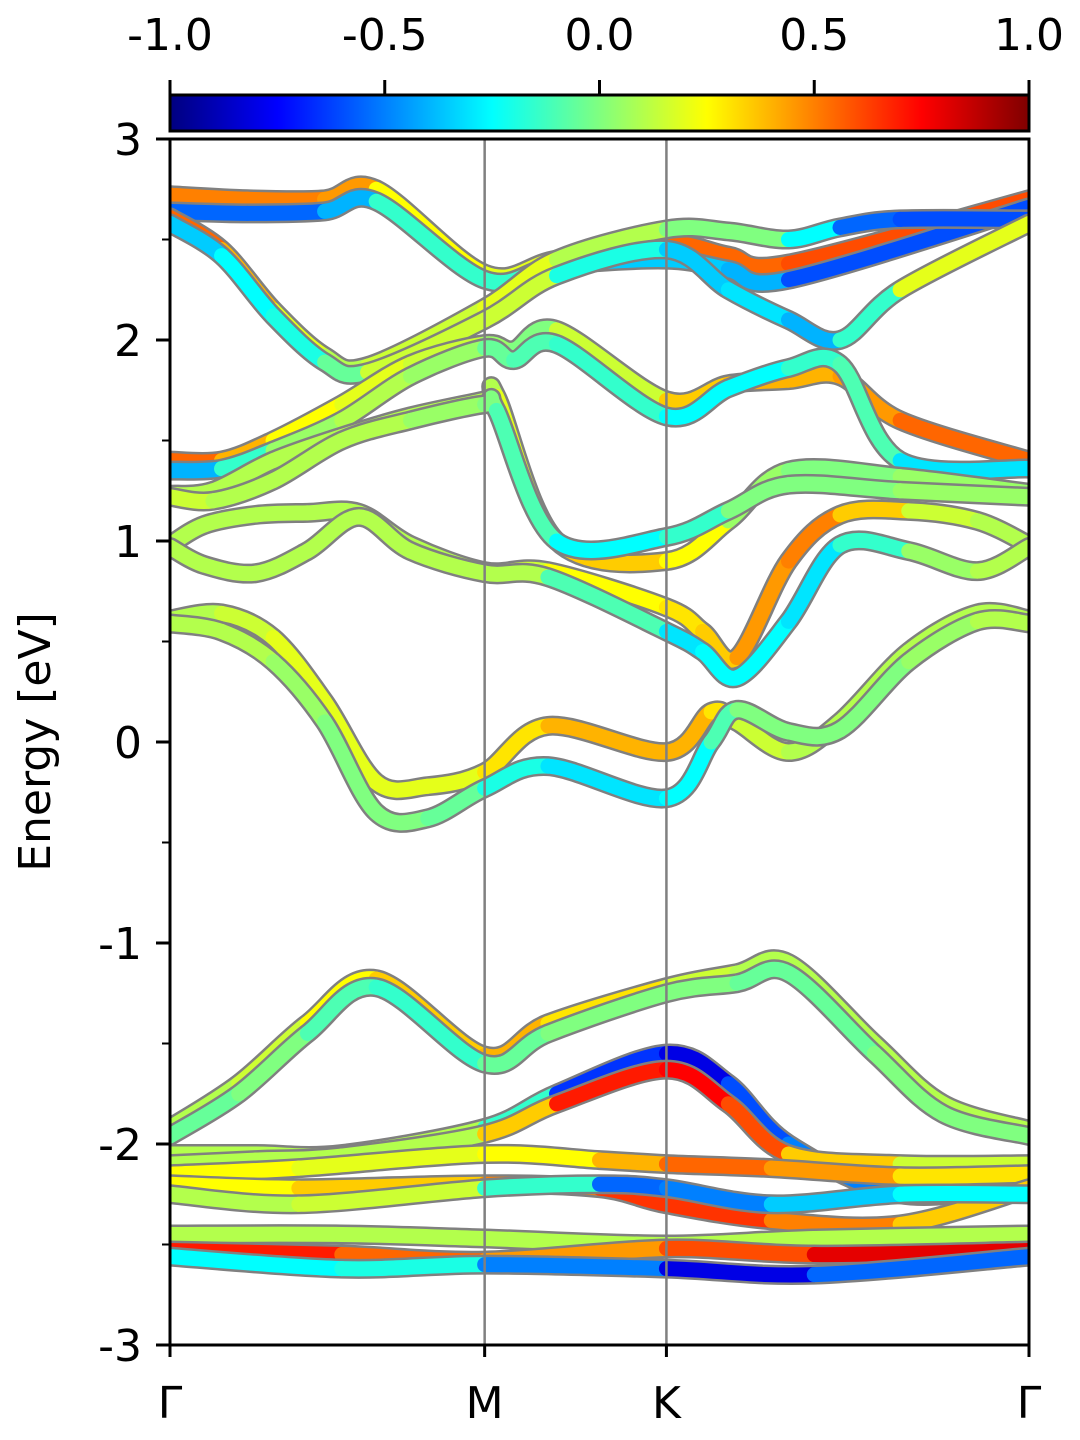 The image size is (1080, 1440). I want to click on y-tick-label: -2, so click(120, 1145).